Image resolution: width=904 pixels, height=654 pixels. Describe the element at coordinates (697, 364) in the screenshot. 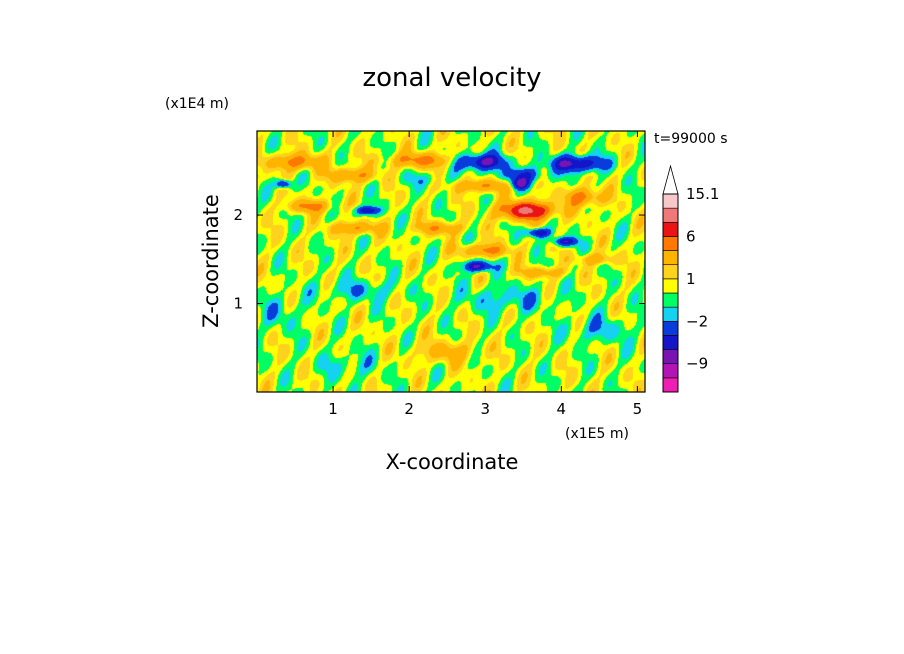

I see `colorbar-label: −9` at that location.